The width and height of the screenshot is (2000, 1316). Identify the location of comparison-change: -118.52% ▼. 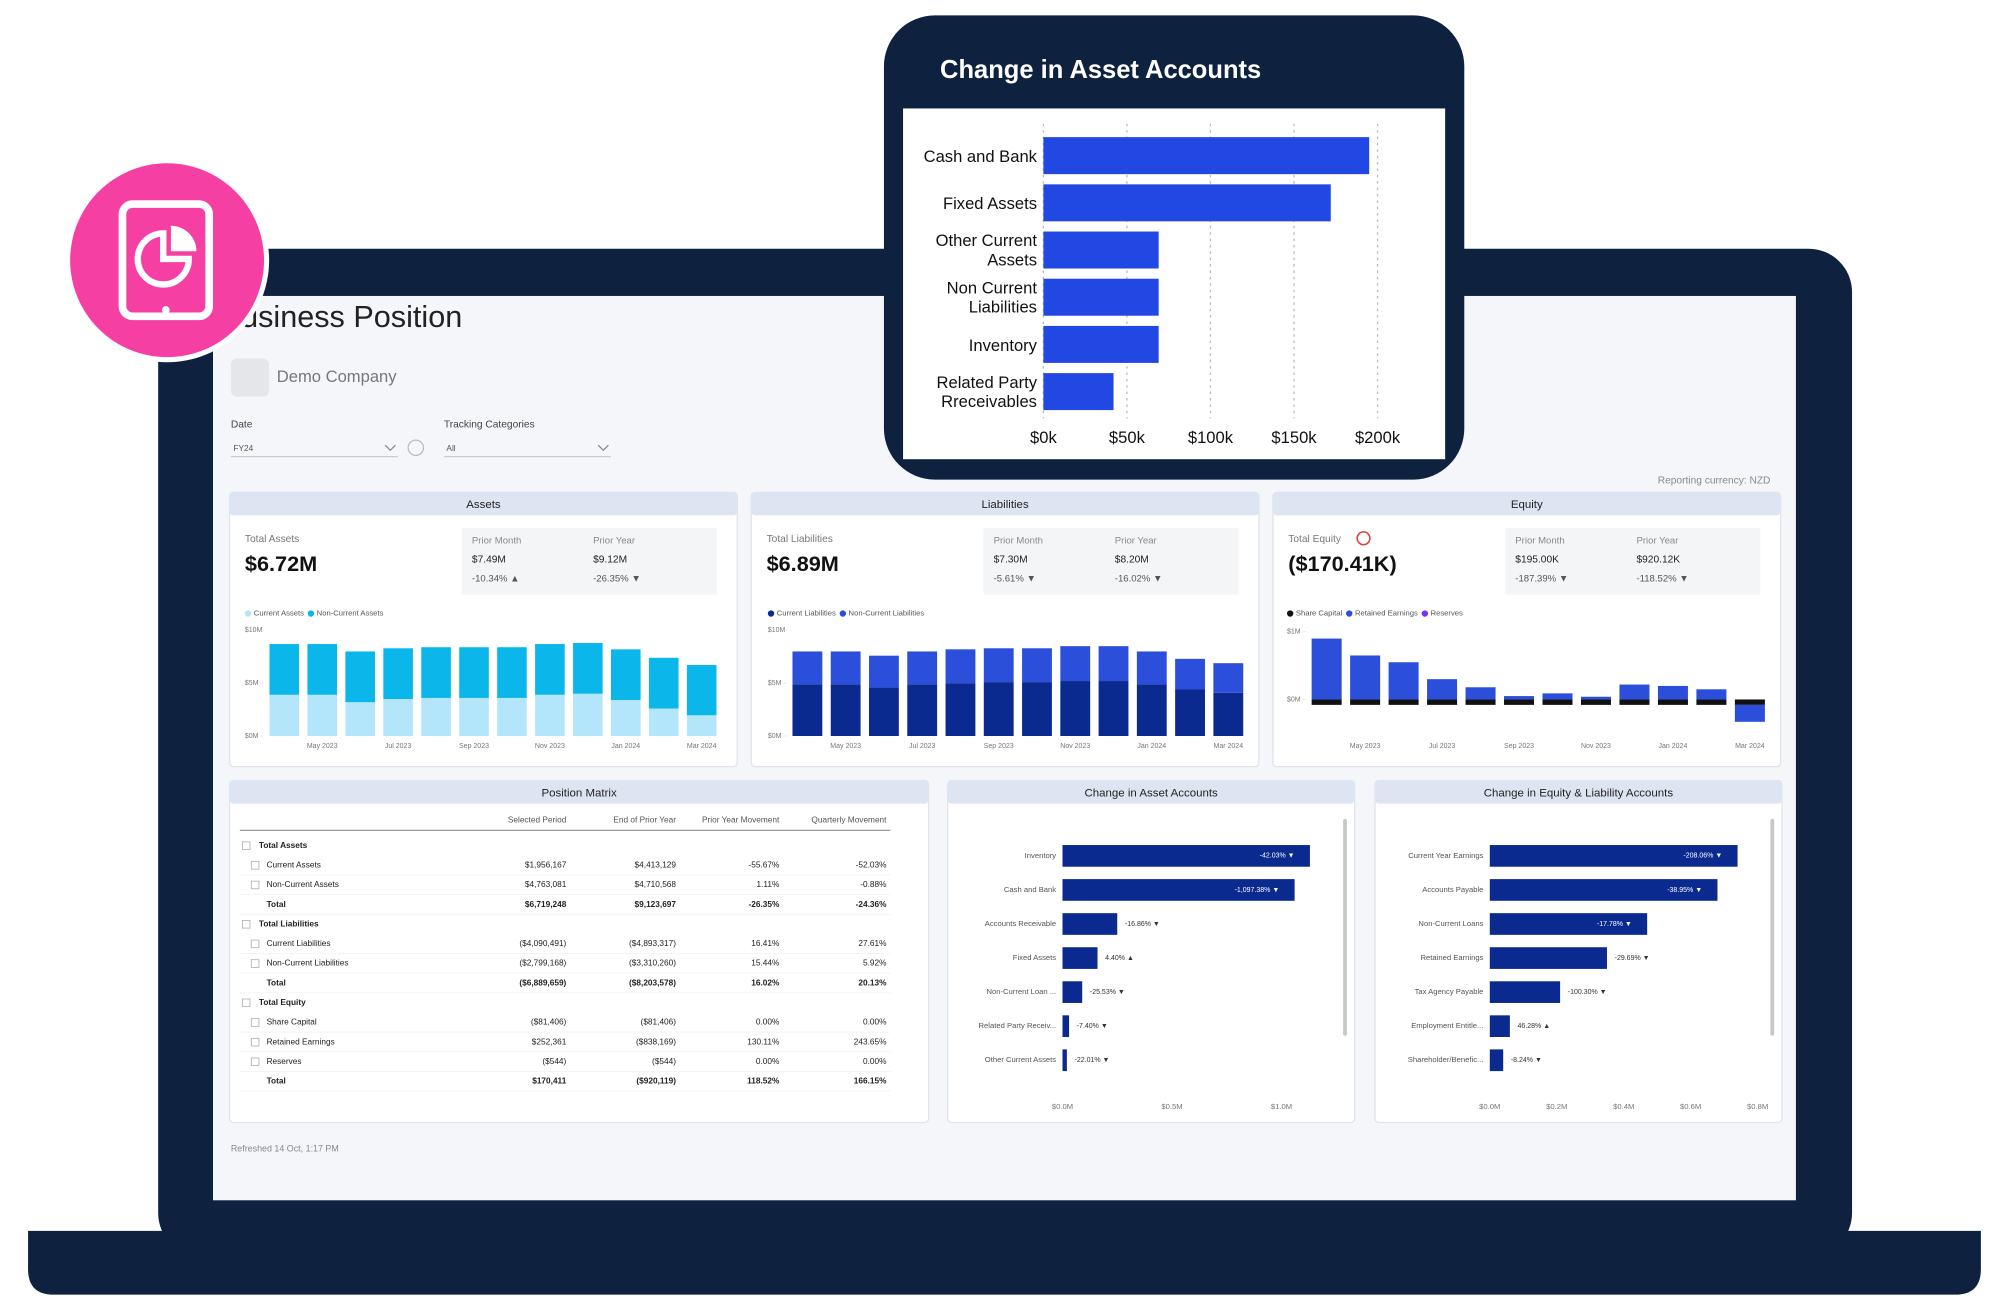
(1662, 579).